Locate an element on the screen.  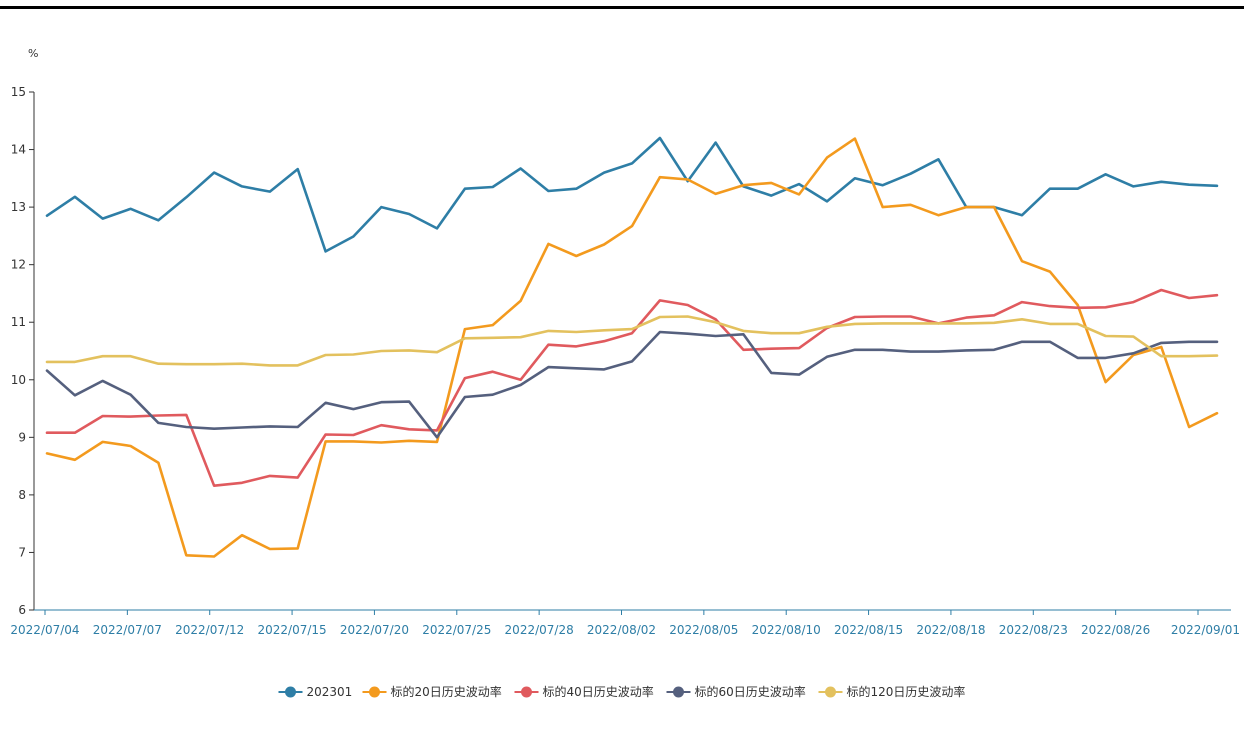
legend-item-4: 标的120日历史波动率 is located at coordinates (892, 691).